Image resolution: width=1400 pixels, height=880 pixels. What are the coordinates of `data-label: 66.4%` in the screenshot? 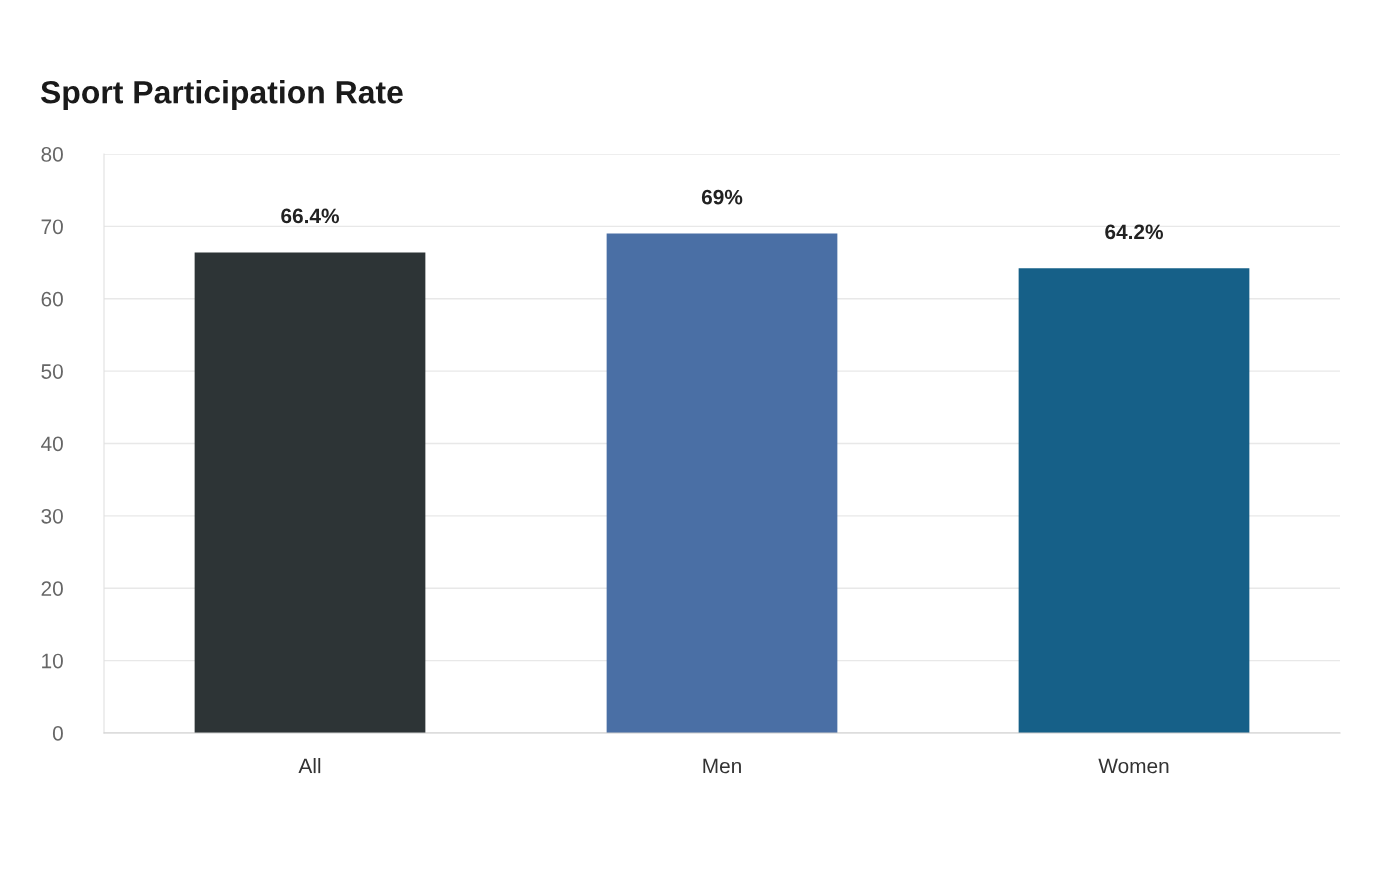 It's located at (310, 216).